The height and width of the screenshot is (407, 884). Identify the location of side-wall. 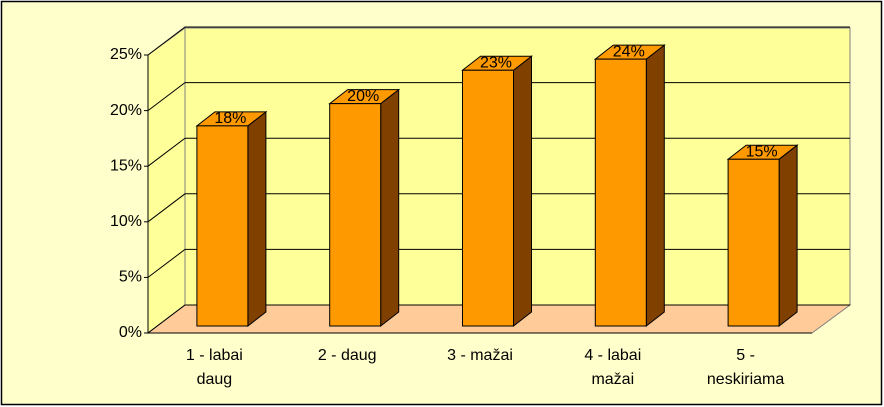
(166, 181).